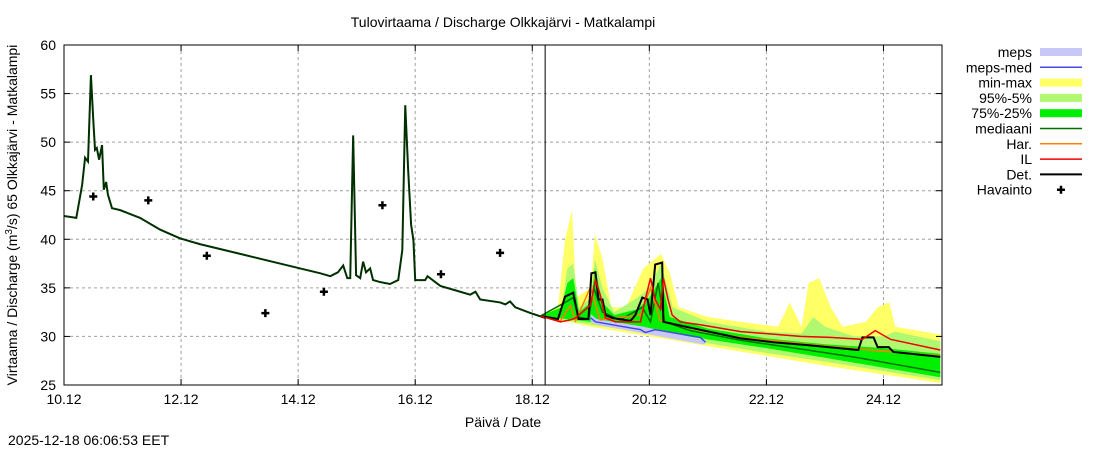 Image resolution: width=1100 pixels, height=450 pixels. I want to click on legend-label-meps_med: meps-med, so click(999, 67).